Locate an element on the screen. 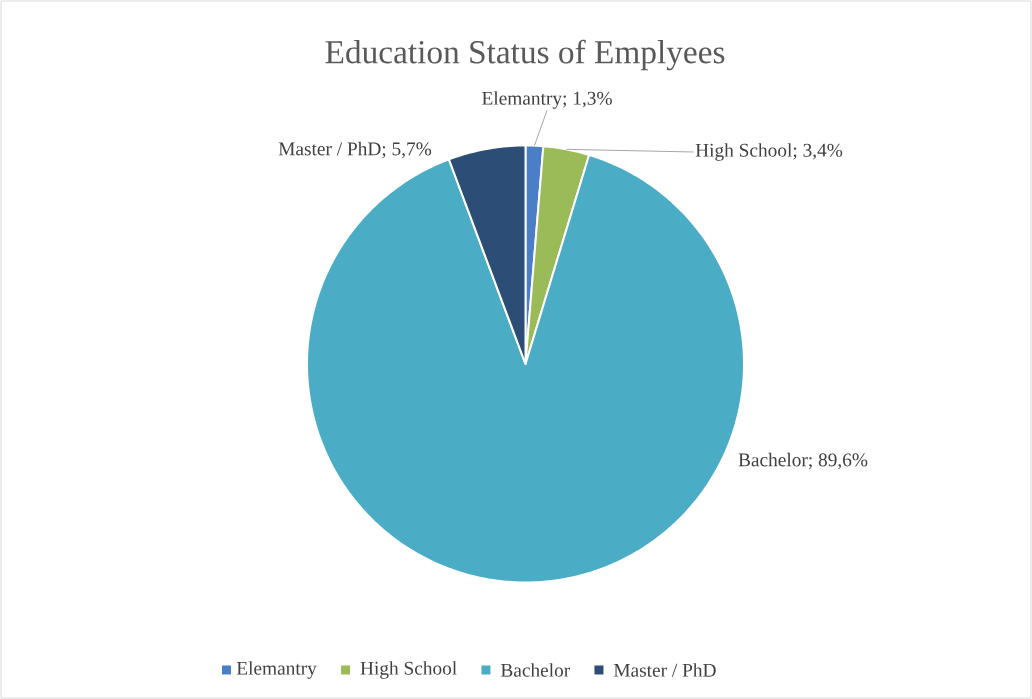  legend-label: High School is located at coordinates (408, 670).